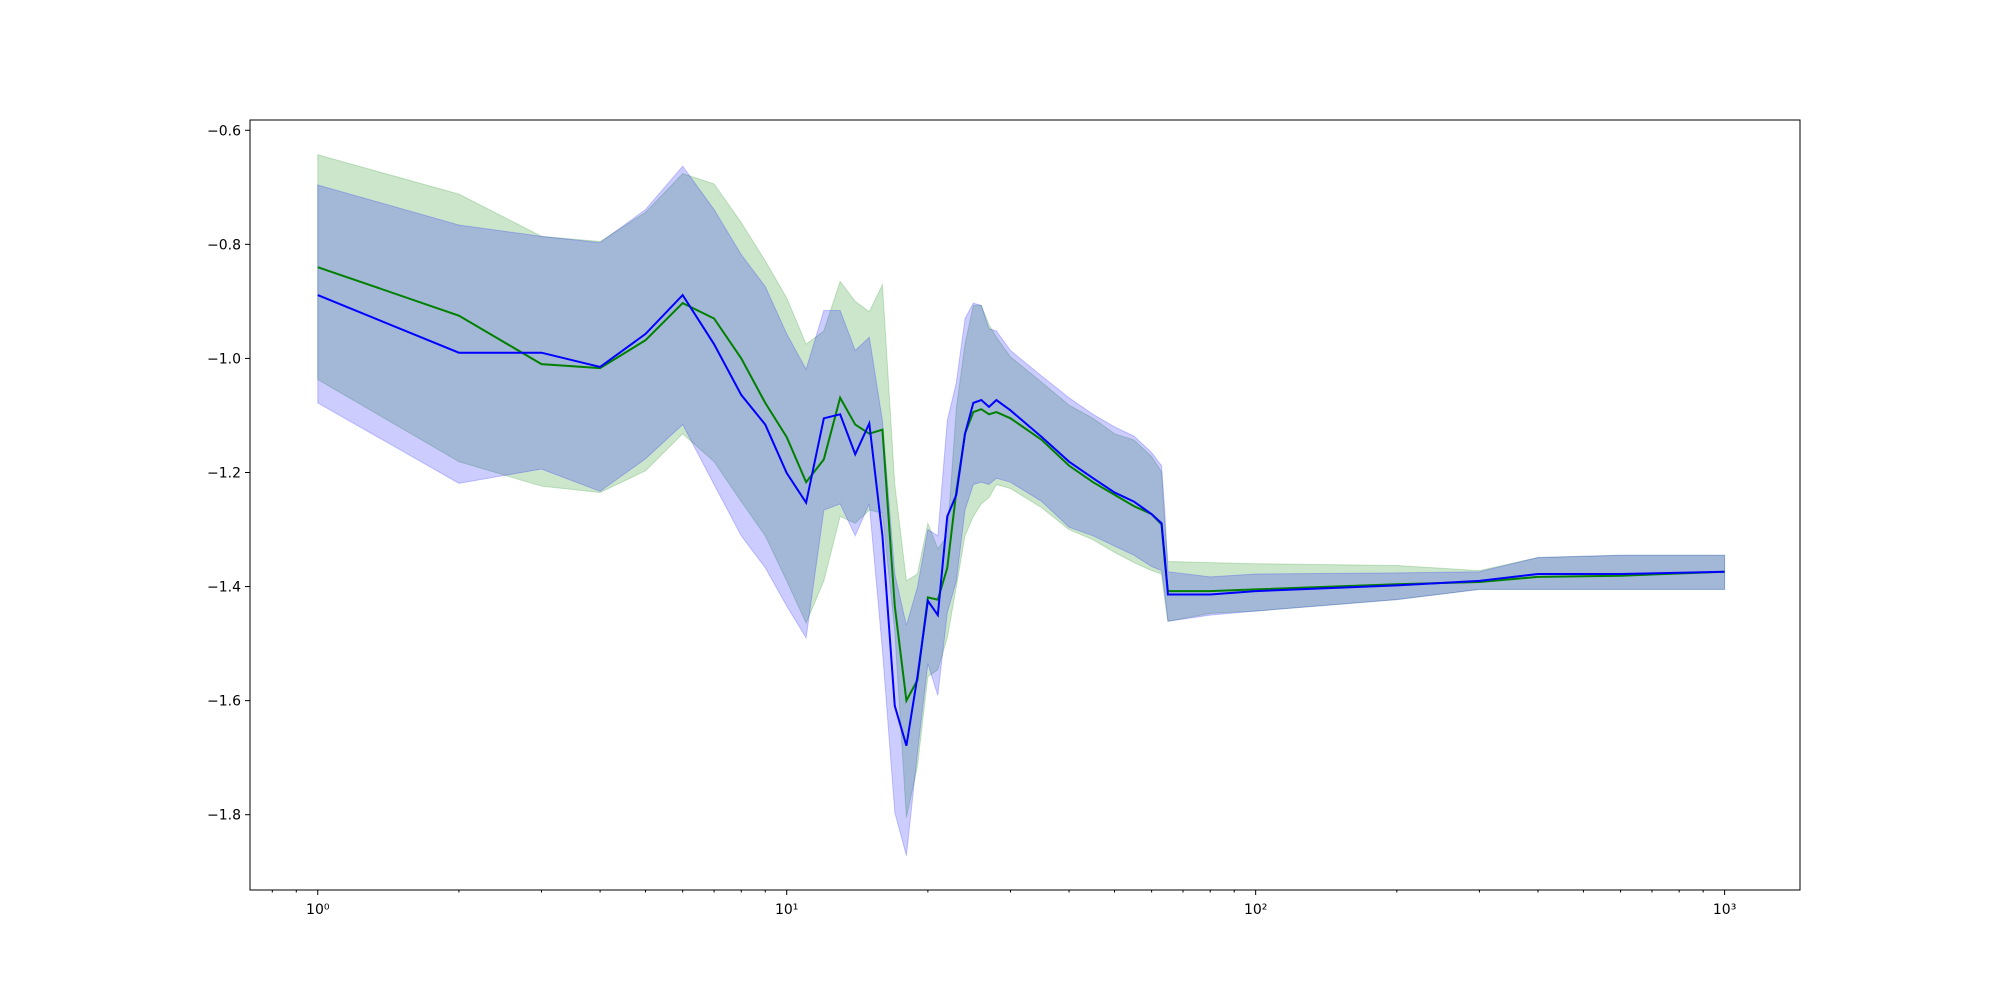 This screenshot has width=2000, height=1000. What do you see at coordinates (224, 816) in the screenshot?
I see `y-tick-label: −1.8` at bounding box center [224, 816].